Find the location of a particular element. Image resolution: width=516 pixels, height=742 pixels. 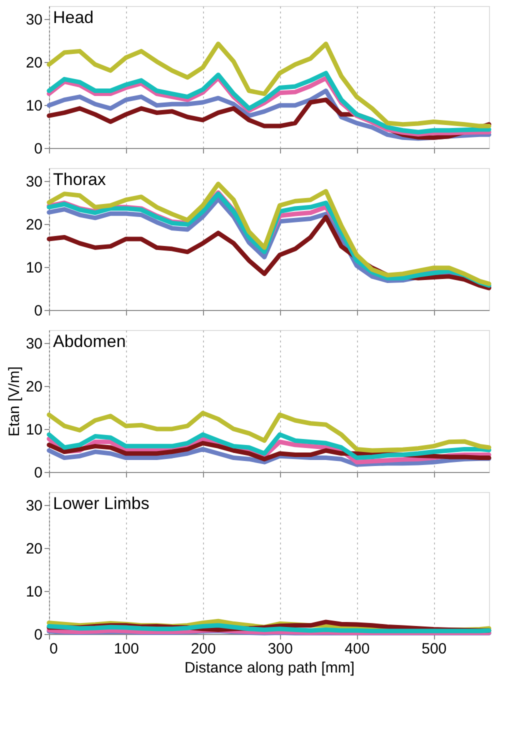

x-tick-label: 200 is located at coordinates (203, 649).